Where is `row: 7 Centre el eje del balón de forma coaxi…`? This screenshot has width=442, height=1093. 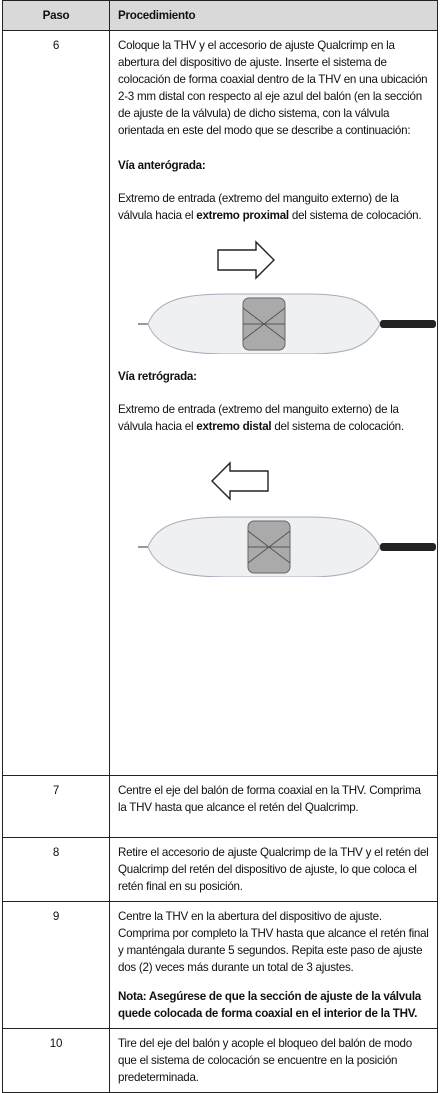
row: 7 Centre el eje del balón de forma coaxi… is located at coordinates (220, 806).